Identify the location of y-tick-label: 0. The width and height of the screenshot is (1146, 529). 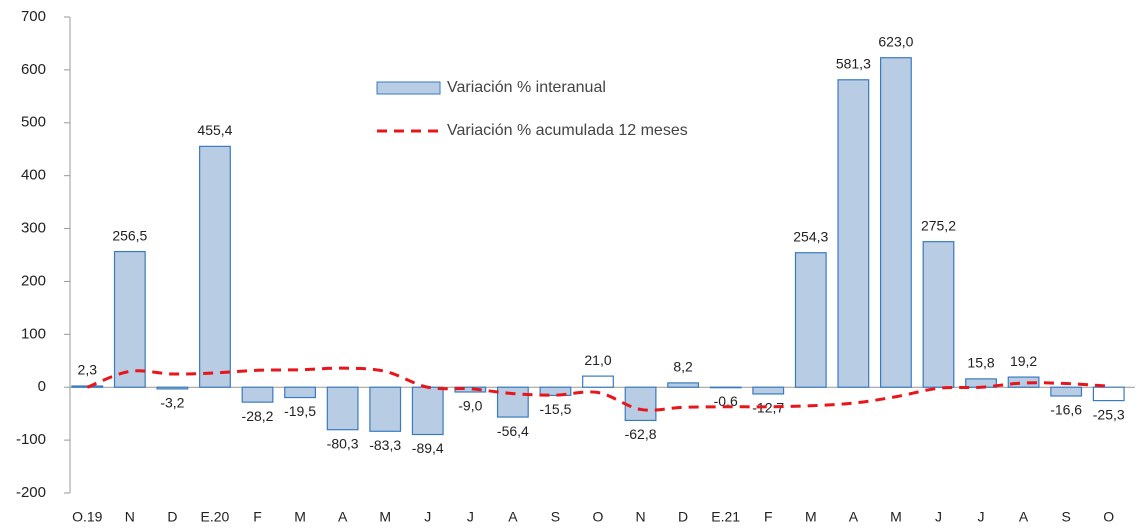
(42, 386).